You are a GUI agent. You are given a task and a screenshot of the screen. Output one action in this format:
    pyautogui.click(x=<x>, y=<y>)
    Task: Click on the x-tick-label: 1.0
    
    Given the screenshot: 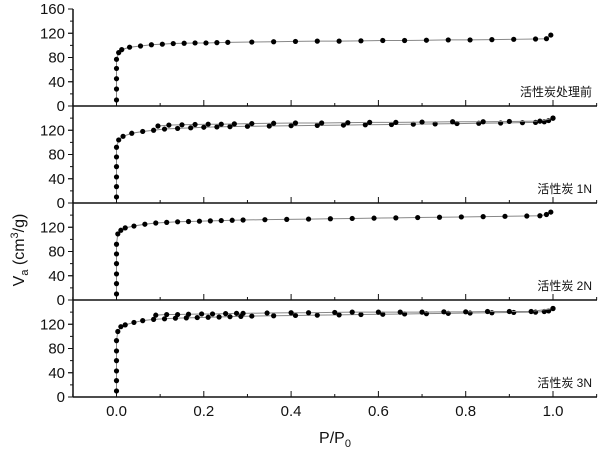 What is the action you would take?
    pyautogui.click(x=553, y=411)
    